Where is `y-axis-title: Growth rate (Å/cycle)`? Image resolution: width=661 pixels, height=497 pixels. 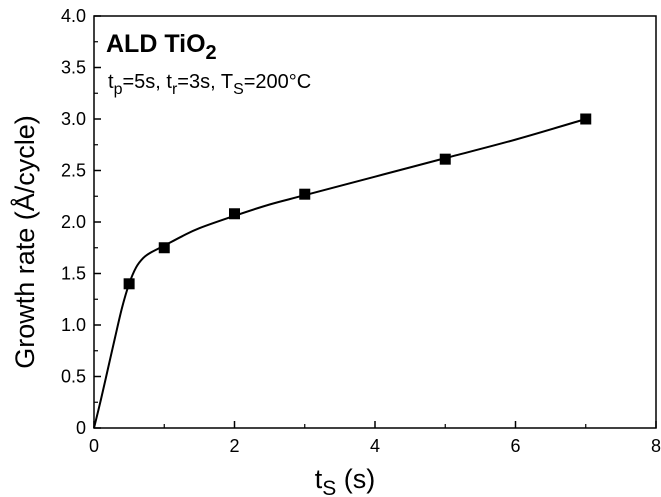
y-axis-title: Growth rate (Å/cycle) is located at coordinates (24, 242).